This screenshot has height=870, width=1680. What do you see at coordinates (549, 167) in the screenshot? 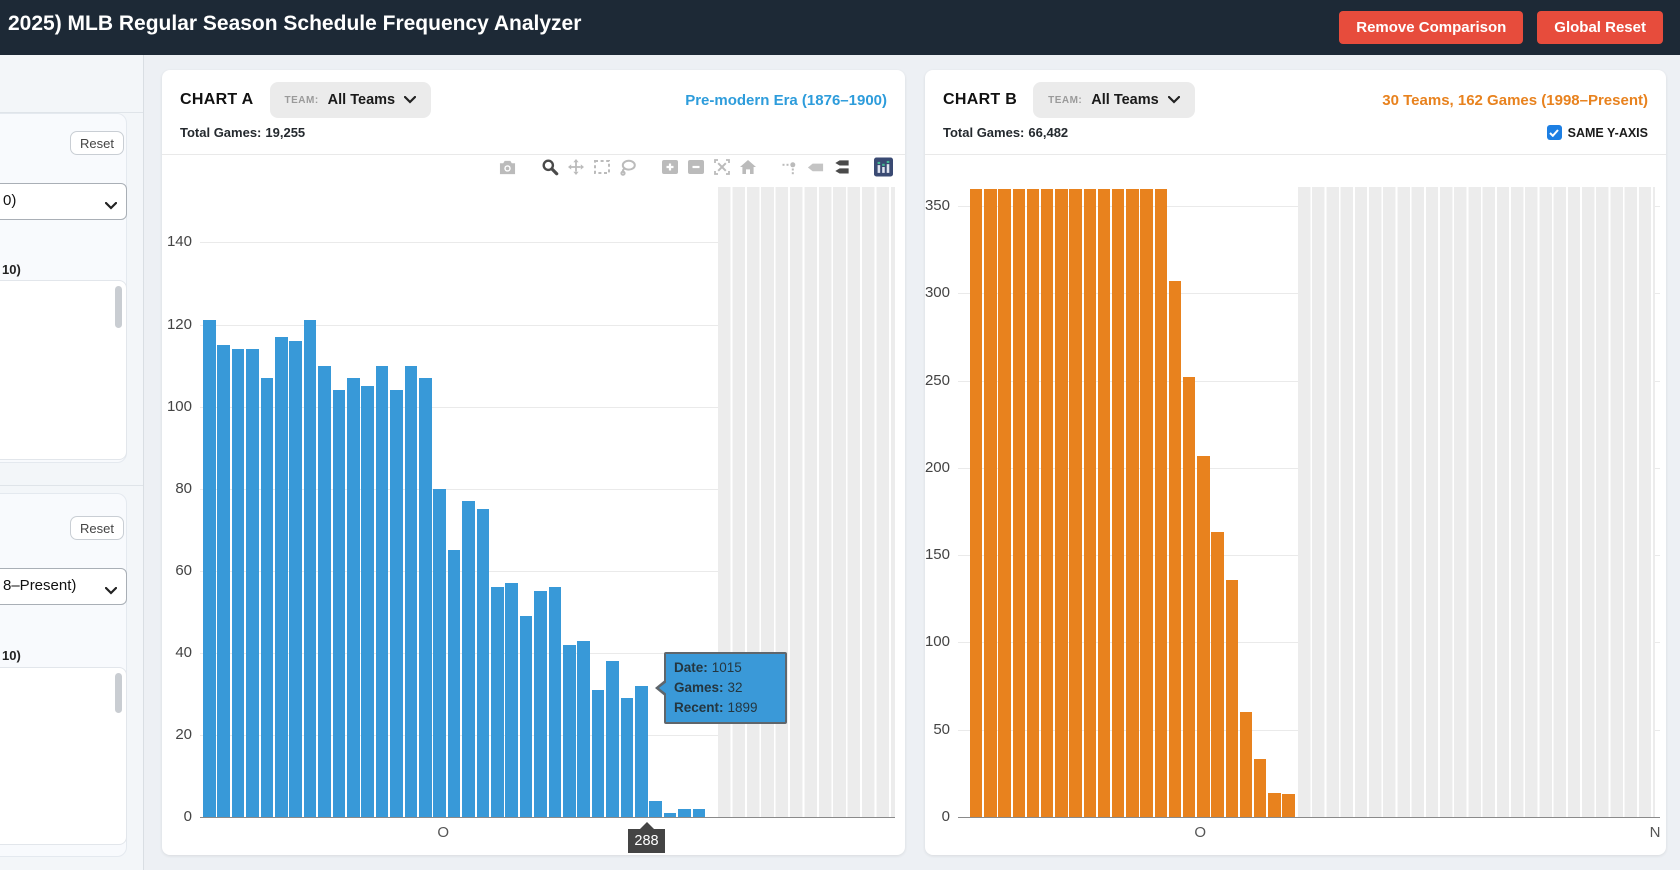
I see `zoom-icon` at bounding box center [549, 167].